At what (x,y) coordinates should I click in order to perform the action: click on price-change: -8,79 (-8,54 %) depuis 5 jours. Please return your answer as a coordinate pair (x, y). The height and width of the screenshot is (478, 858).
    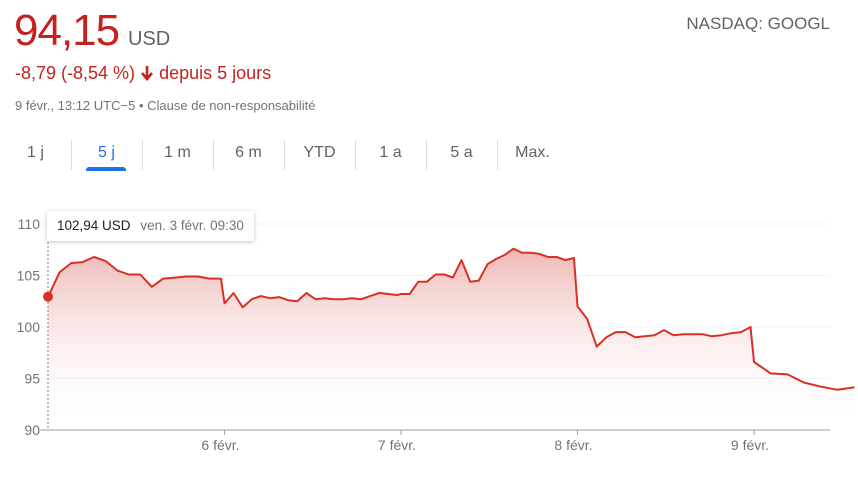
    Looking at the image, I should click on (143, 73).